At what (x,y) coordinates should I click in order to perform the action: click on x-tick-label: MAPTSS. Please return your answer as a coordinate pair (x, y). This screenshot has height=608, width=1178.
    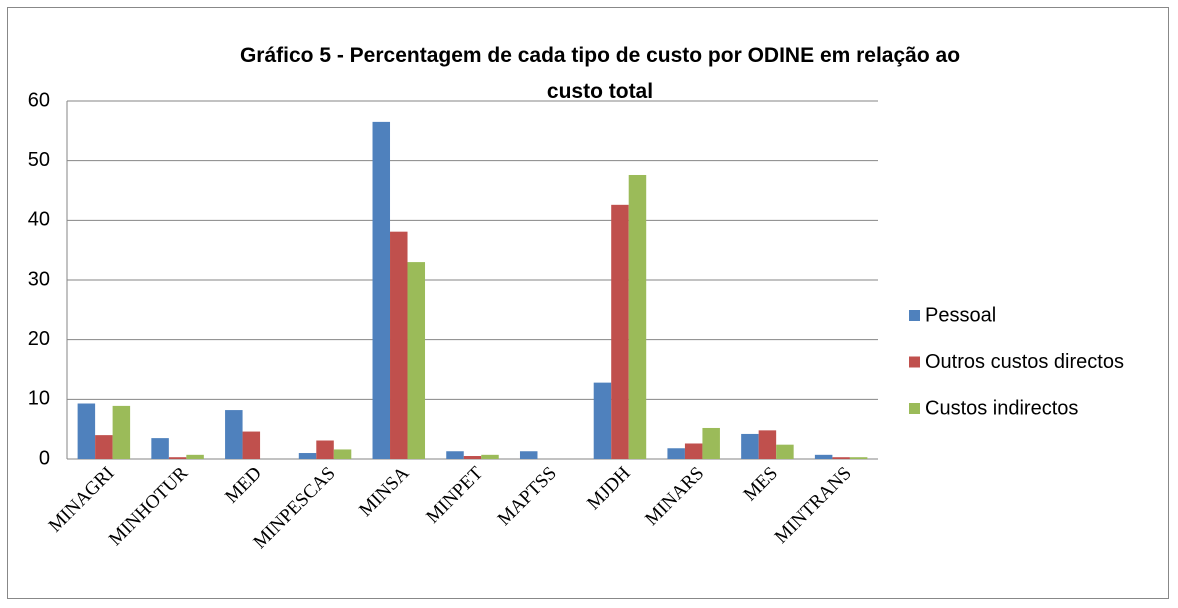
    Looking at the image, I should click on (527, 496).